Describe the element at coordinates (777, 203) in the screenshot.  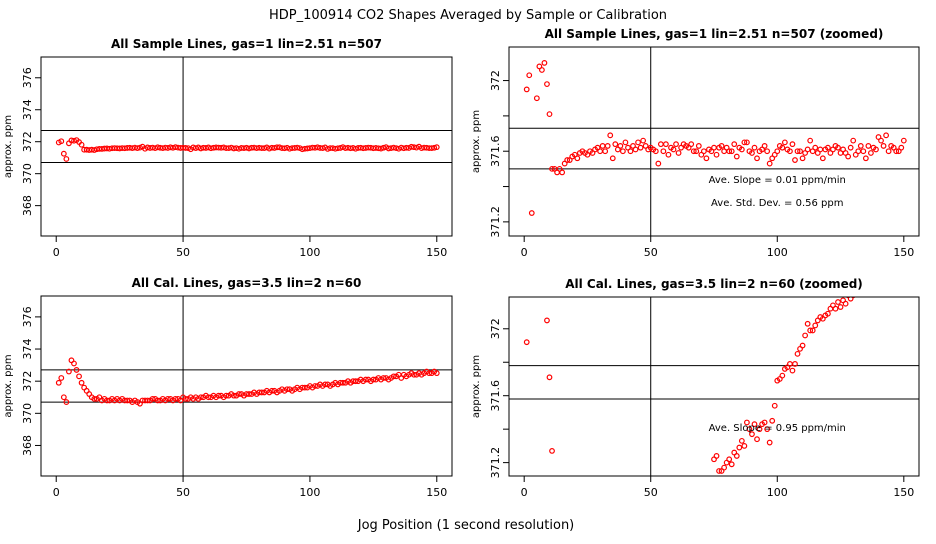
I see `annotation: Ave. Std. Dev. = 0.56 ppm` at that location.